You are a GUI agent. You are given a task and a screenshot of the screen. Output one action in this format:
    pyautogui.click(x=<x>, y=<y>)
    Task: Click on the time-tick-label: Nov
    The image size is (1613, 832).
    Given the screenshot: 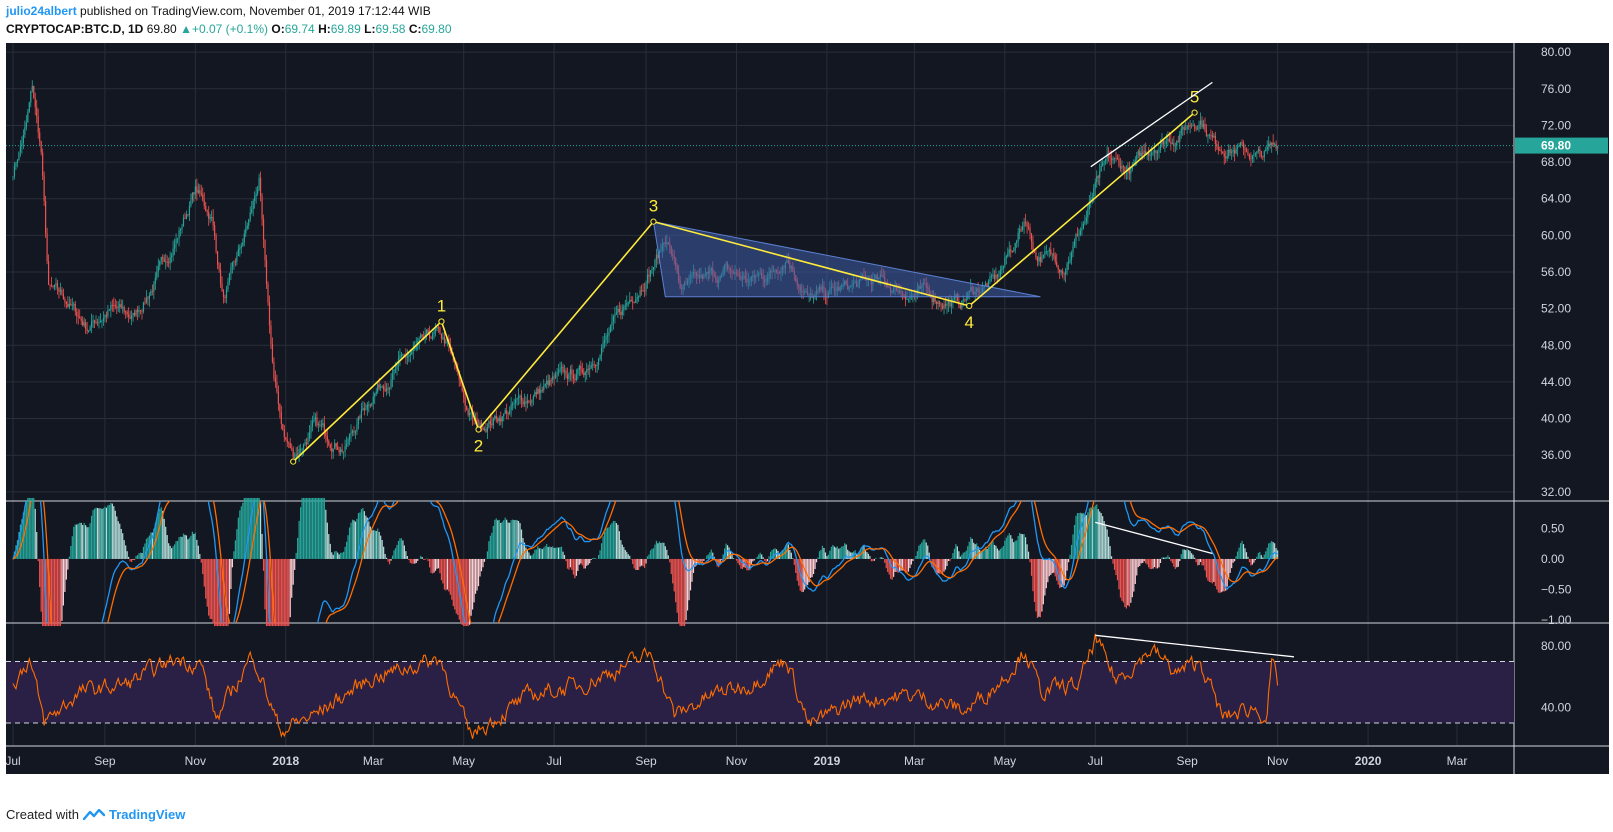 What is the action you would take?
    pyautogui.click(x=736, y=761)
    